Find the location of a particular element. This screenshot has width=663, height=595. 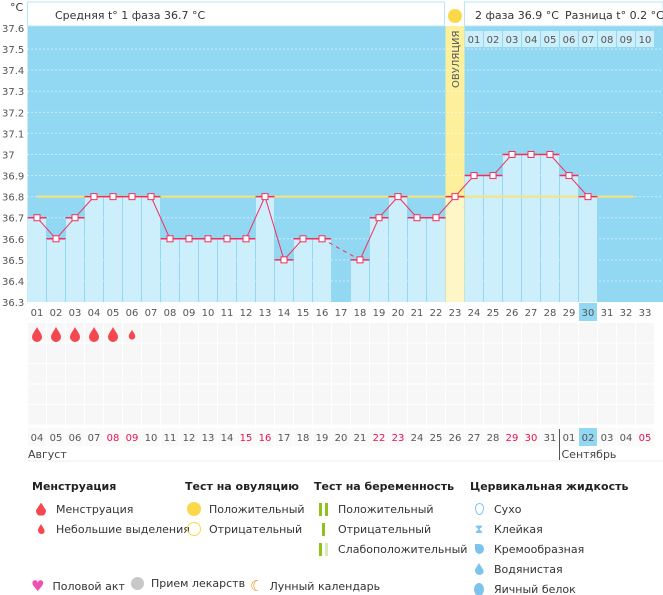

phase2-day-label: 04 is located at coordinates (531, 40).